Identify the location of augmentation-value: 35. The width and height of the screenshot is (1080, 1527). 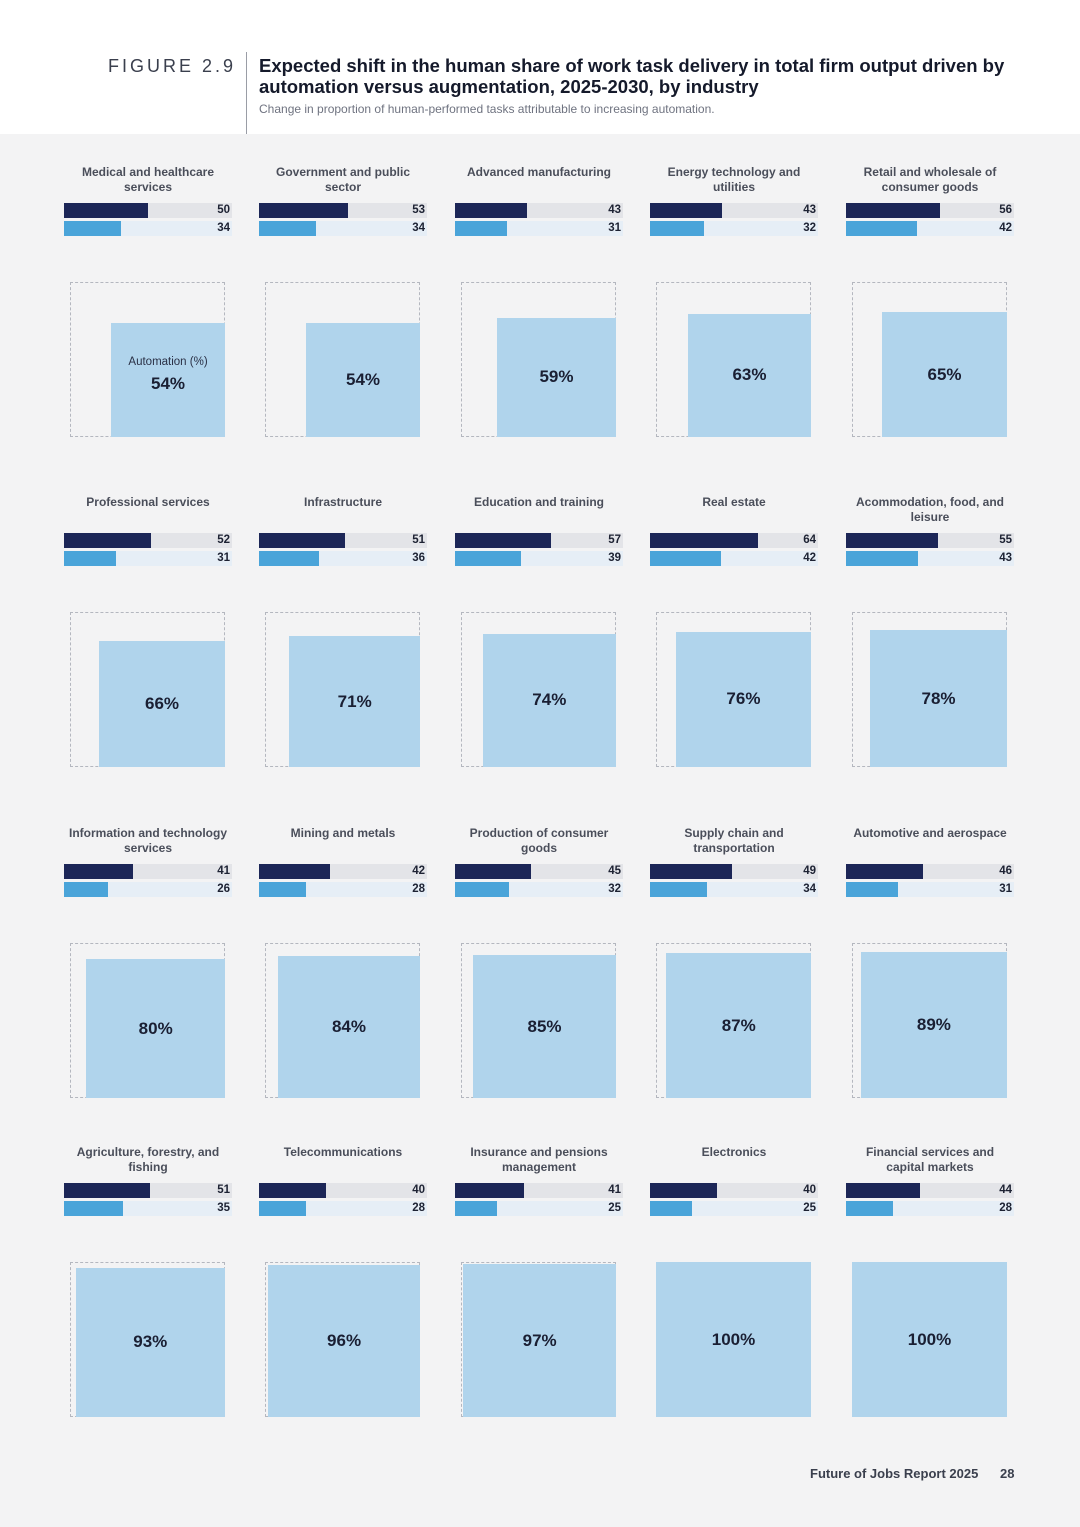
(223, 1208).